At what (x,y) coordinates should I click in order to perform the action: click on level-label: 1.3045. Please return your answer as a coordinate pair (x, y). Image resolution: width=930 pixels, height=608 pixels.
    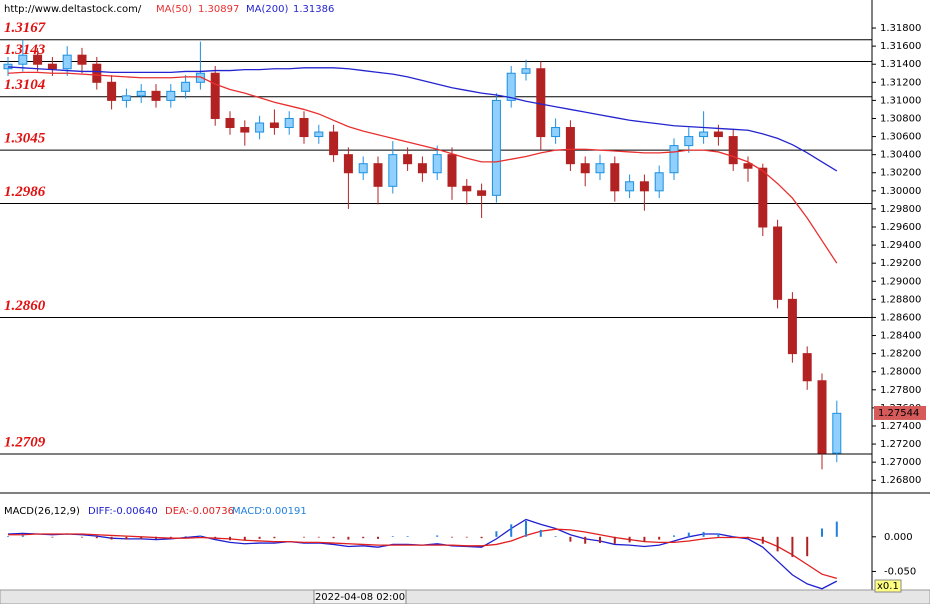
    Looking at the image, I should click on (25, 139).